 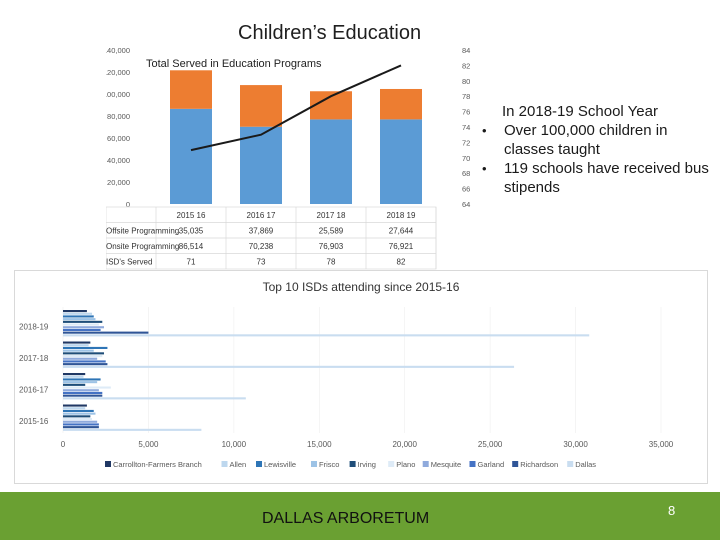 I want to click on table-cell: 71, so click(x=191, y=262).